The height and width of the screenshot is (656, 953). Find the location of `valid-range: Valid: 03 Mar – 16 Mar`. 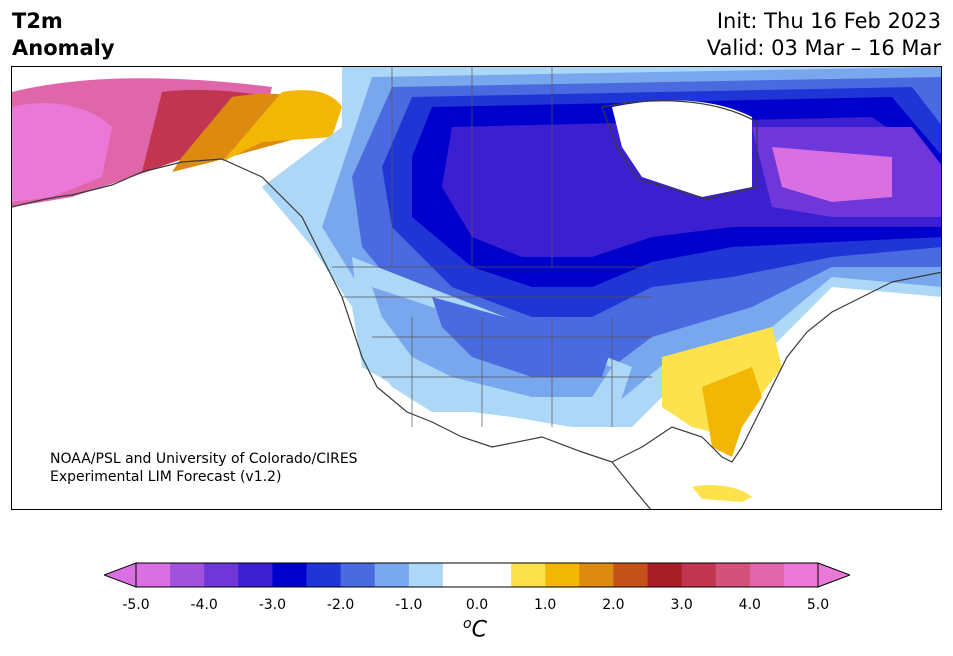

valid-range: Valid: 03 Mar – 16 Mar is located at coordinates (823, 48).